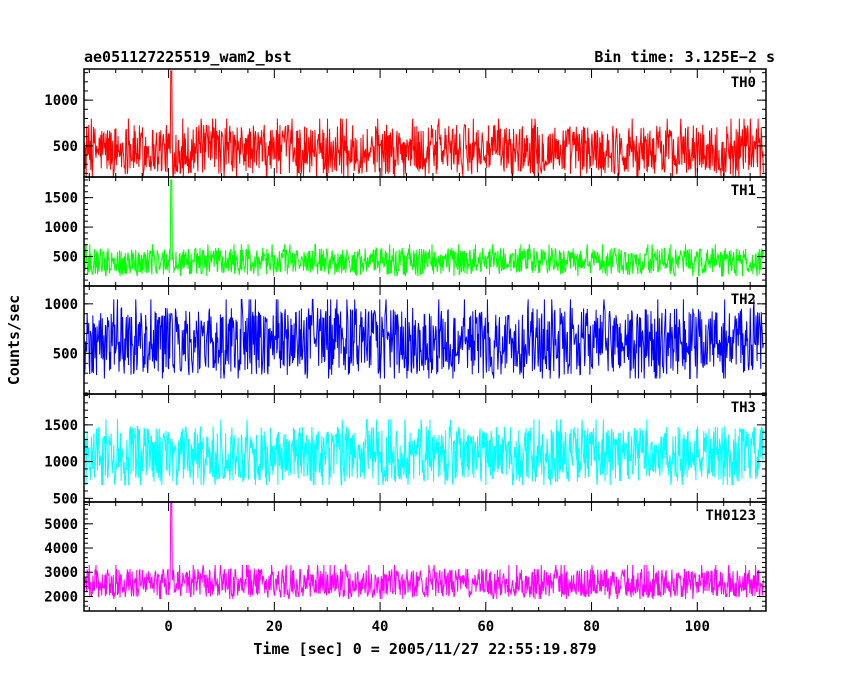  What do you see at coordinates (591, 627) in the screenshot?
I see `x-tick-label: 80` at bounding box center [591, 627].